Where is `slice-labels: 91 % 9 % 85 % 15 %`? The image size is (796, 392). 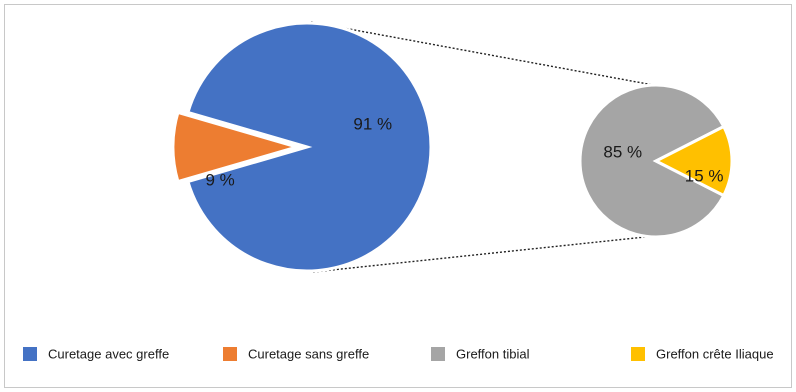 slice-labels: 91 % 9 % 85 % 15 % is located at coordinates (464, 151).